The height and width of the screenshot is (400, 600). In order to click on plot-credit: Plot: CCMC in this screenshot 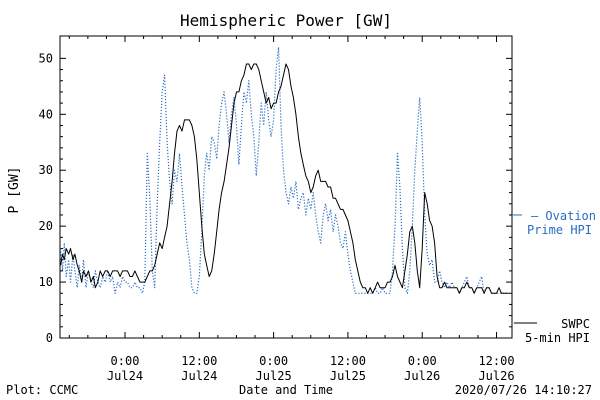, I will do `click(42, 390)`.